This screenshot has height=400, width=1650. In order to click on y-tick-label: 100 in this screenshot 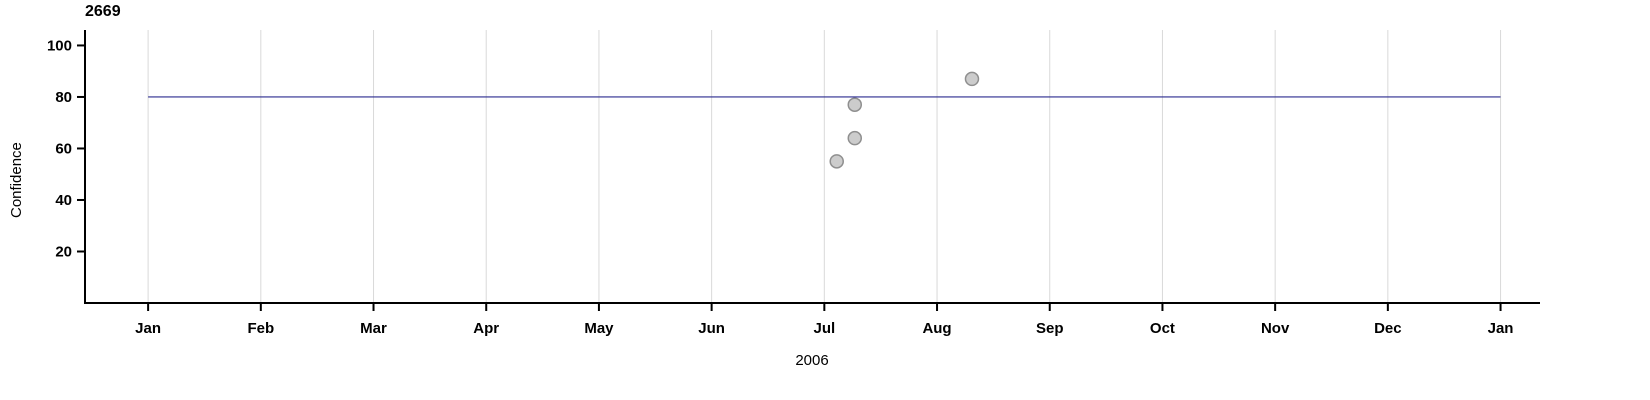, I will do `click(59, 45)`.